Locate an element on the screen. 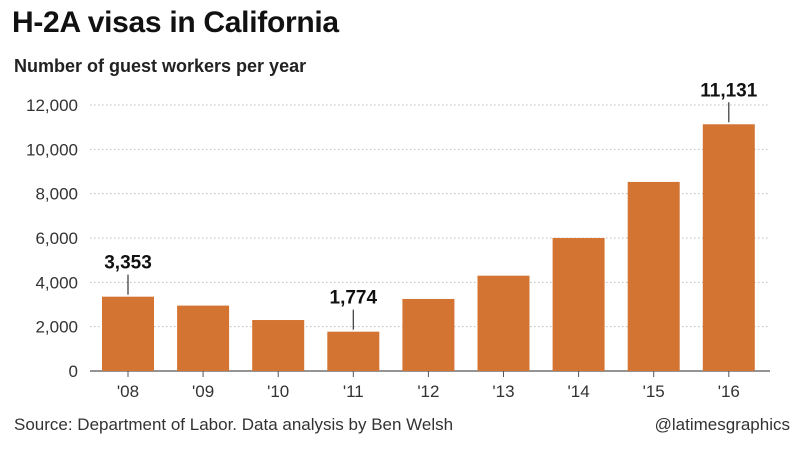 This screenshot has height=452, width=800. x-tick-label: '15 is located at coordinates (654, 391).